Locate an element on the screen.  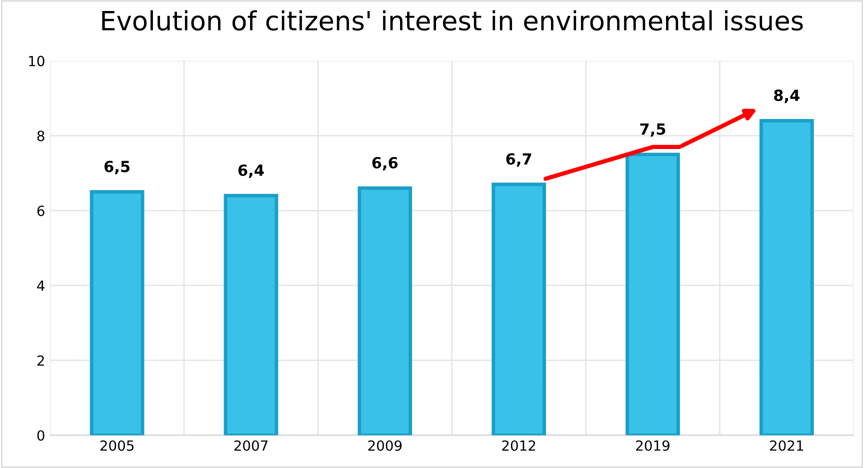
y-tick-label: 2 is located at coordinates (40, 360).